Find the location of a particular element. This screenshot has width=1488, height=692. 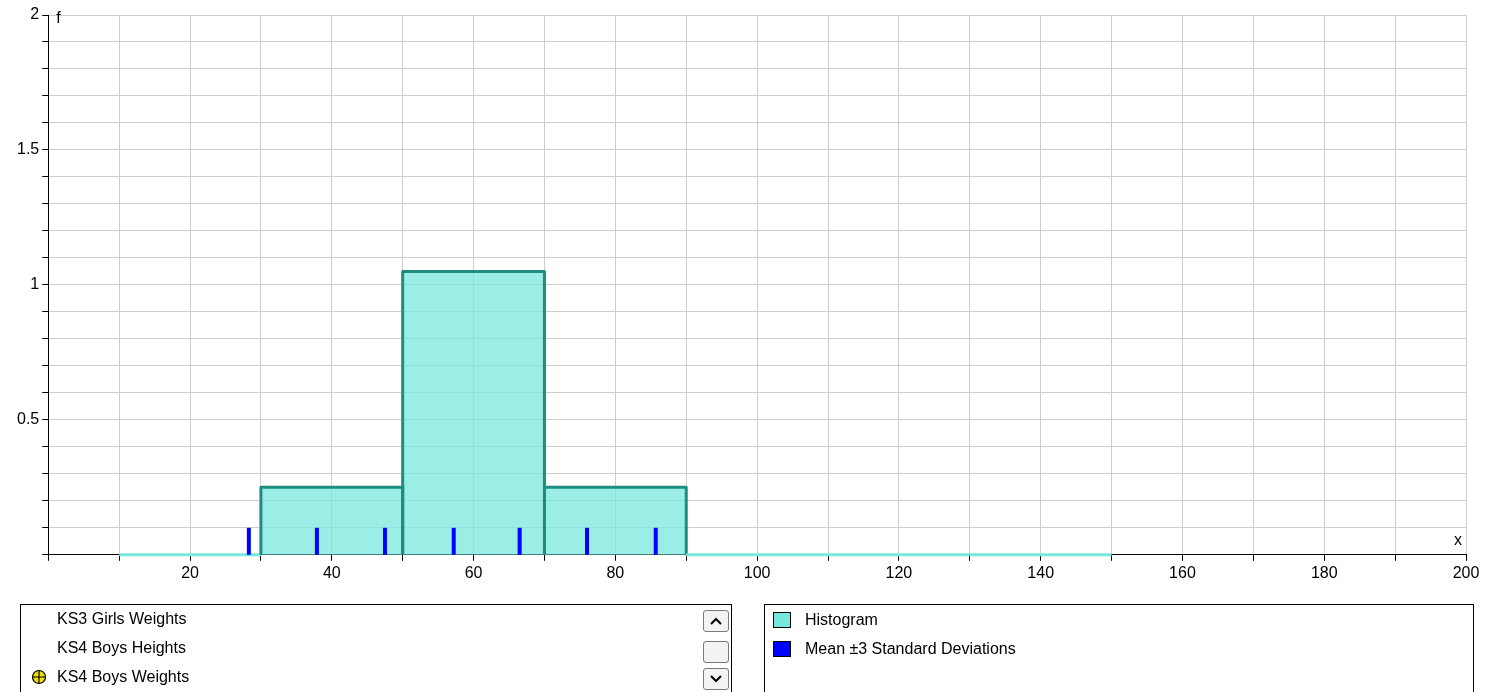

x-tick-label: 60 is located at coordinates (473, 572).